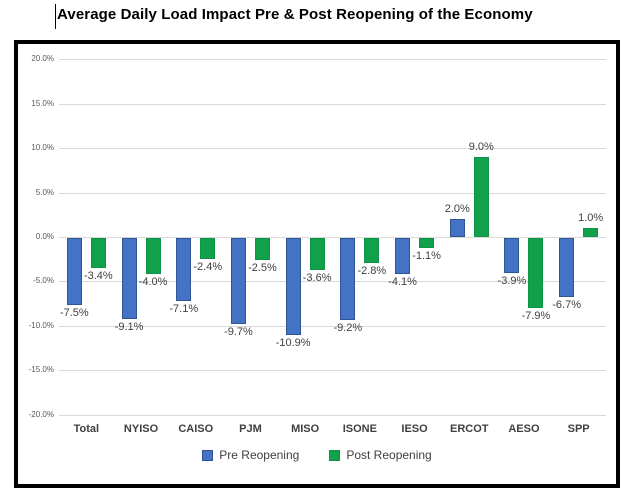  I want to click on category-label-caiso: CAISO, so click(196, 429).